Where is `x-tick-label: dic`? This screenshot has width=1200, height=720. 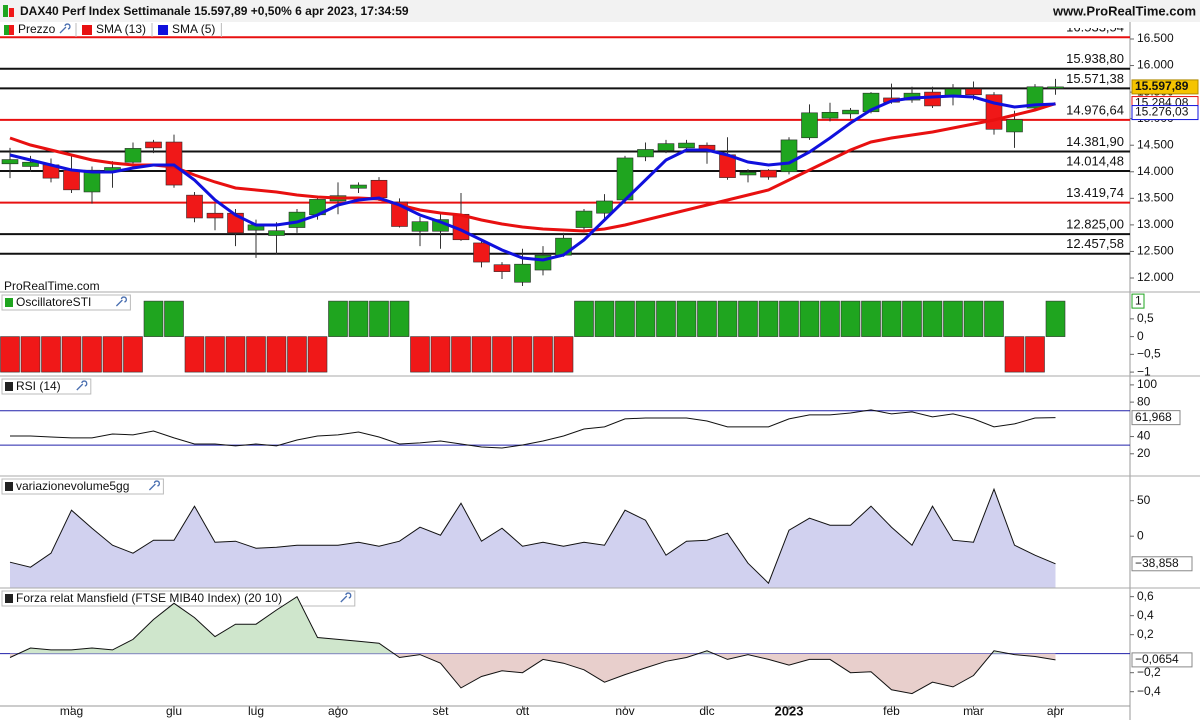
x-tick-label: dic is located at coordinates (706, 711).